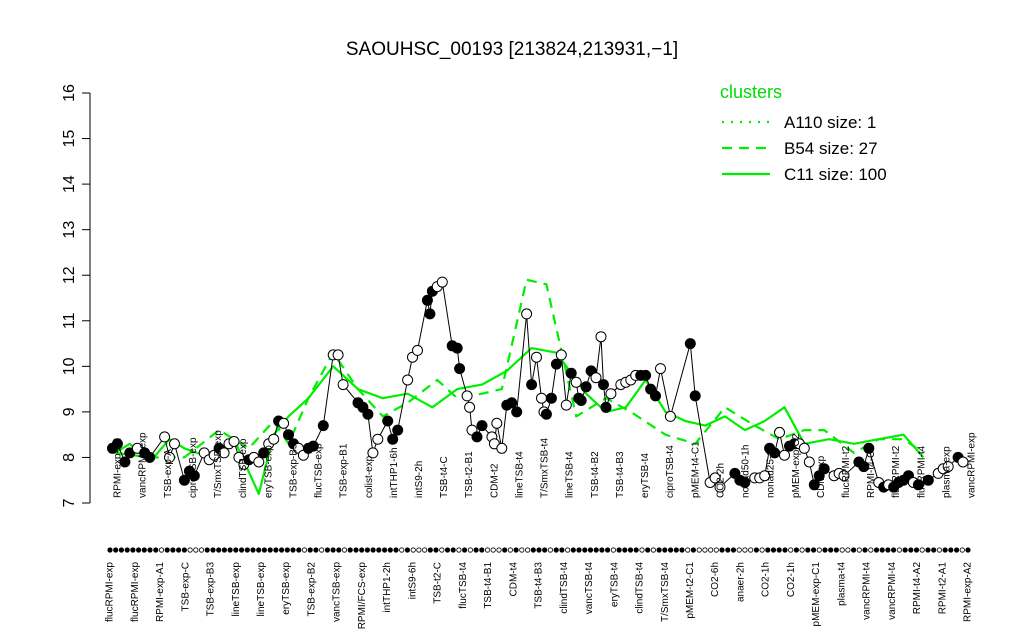 The height and width of the screenshot is (640, 1024). I want to click on bottom-category-label: TSB-t4-B1, so click(488, 585).